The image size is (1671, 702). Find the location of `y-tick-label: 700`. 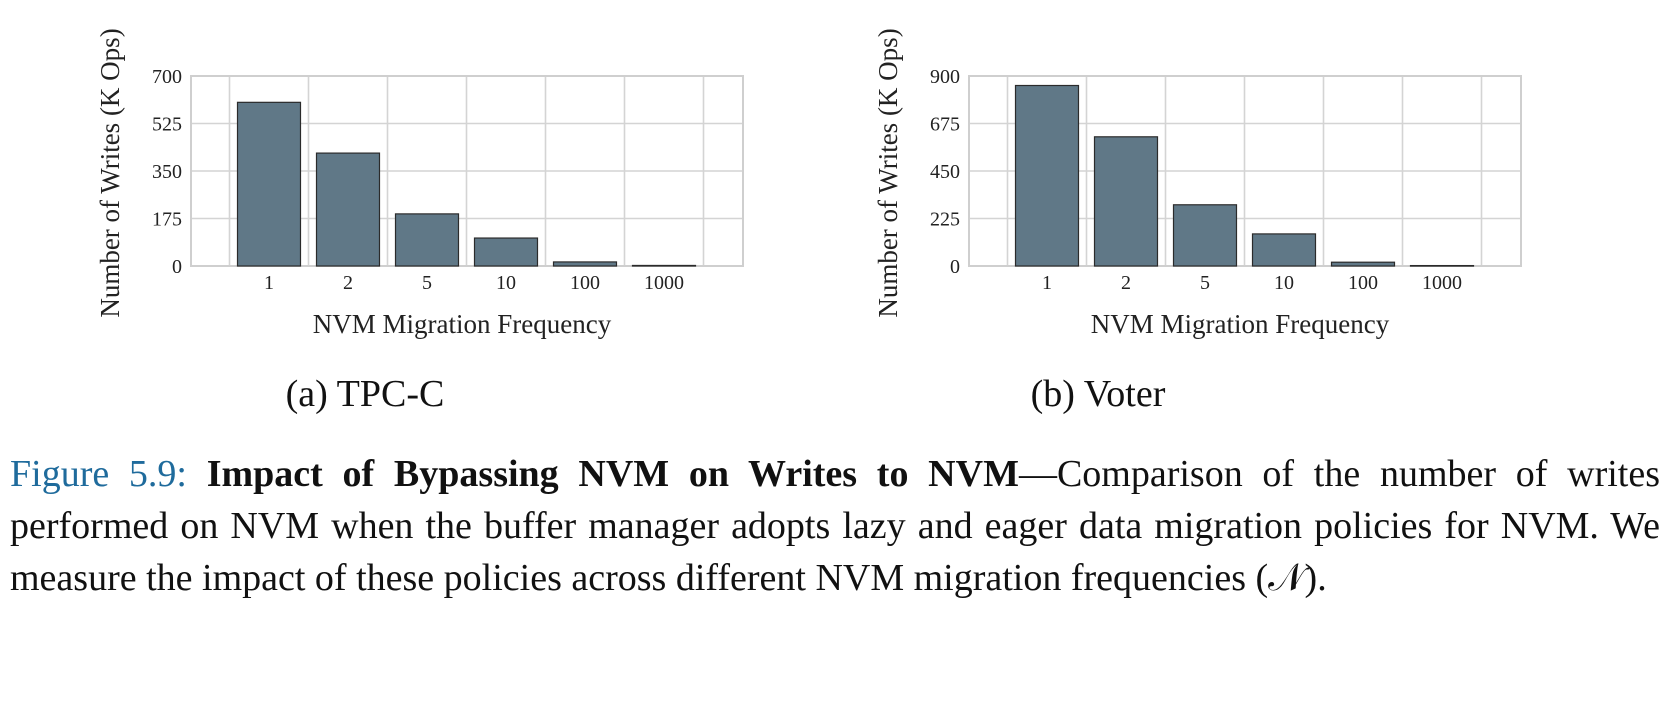

y-tick-label: 700 is located at coordinates (167, 77).